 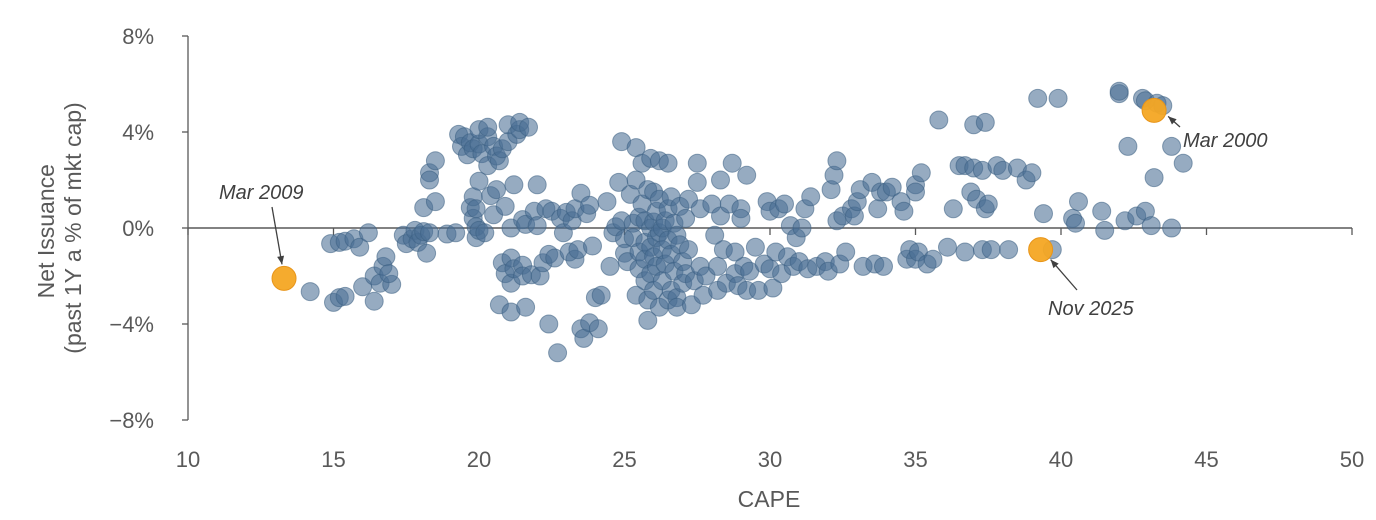 I want to click on x-tick-label: 25, so click(x=624, y=459).